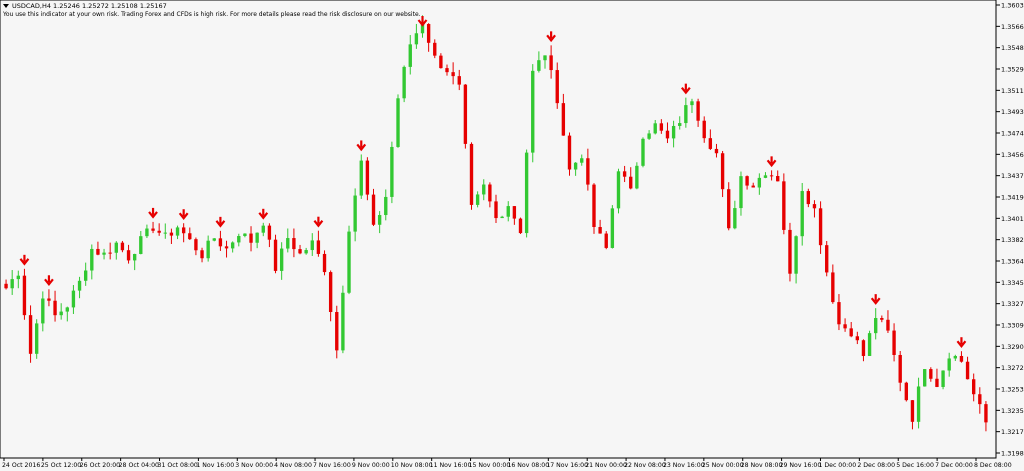  Describe the element at coordinates (762, 465) in the screenshot. I see `time-tick-label: 28 Nov 08:00` at that location.